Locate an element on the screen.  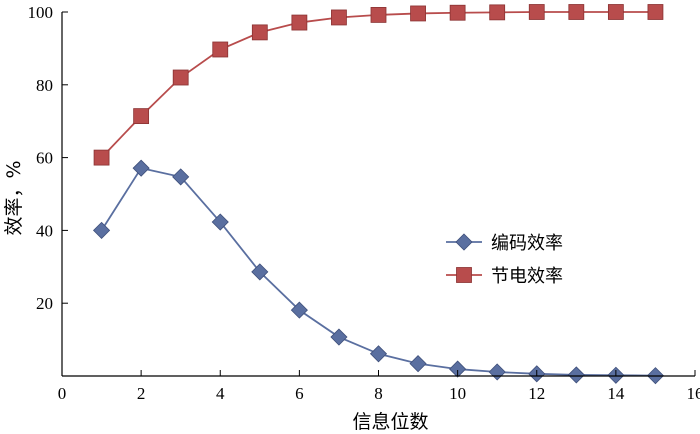
x-tick-label: 16 is located at coordinates (693, 393).